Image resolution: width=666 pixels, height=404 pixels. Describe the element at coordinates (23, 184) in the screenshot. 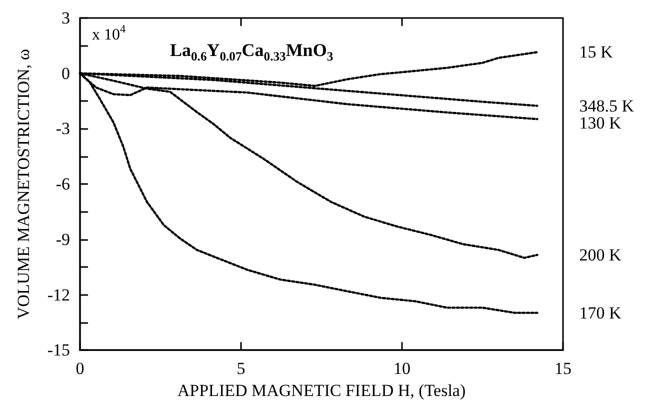

I see `y-axis-title: VOLUME MAGNETOSTRICTION, ω` at that location.